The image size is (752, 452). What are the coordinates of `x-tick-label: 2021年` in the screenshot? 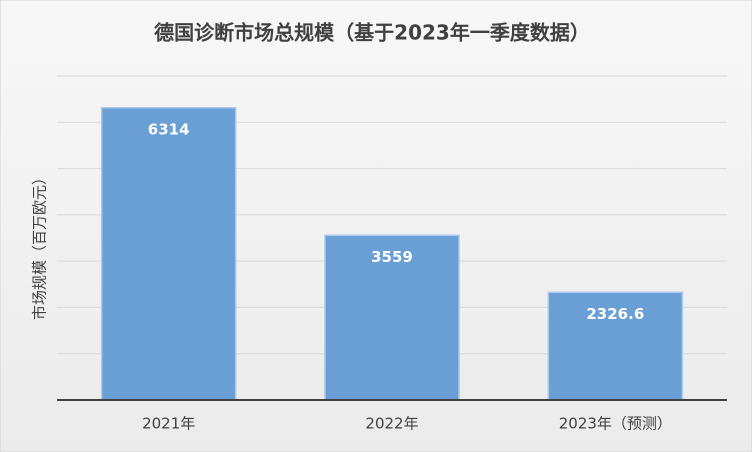 It's located at (168, 424).